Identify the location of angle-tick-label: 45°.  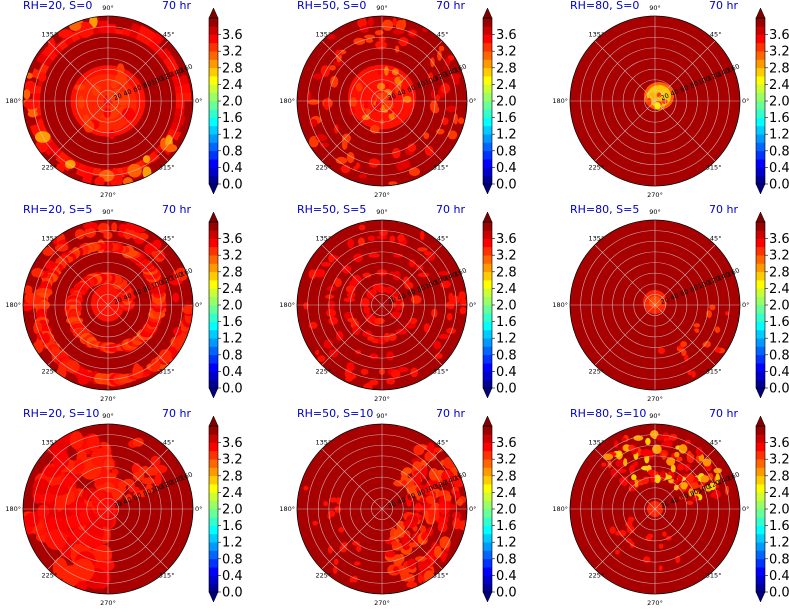
(716, 35).